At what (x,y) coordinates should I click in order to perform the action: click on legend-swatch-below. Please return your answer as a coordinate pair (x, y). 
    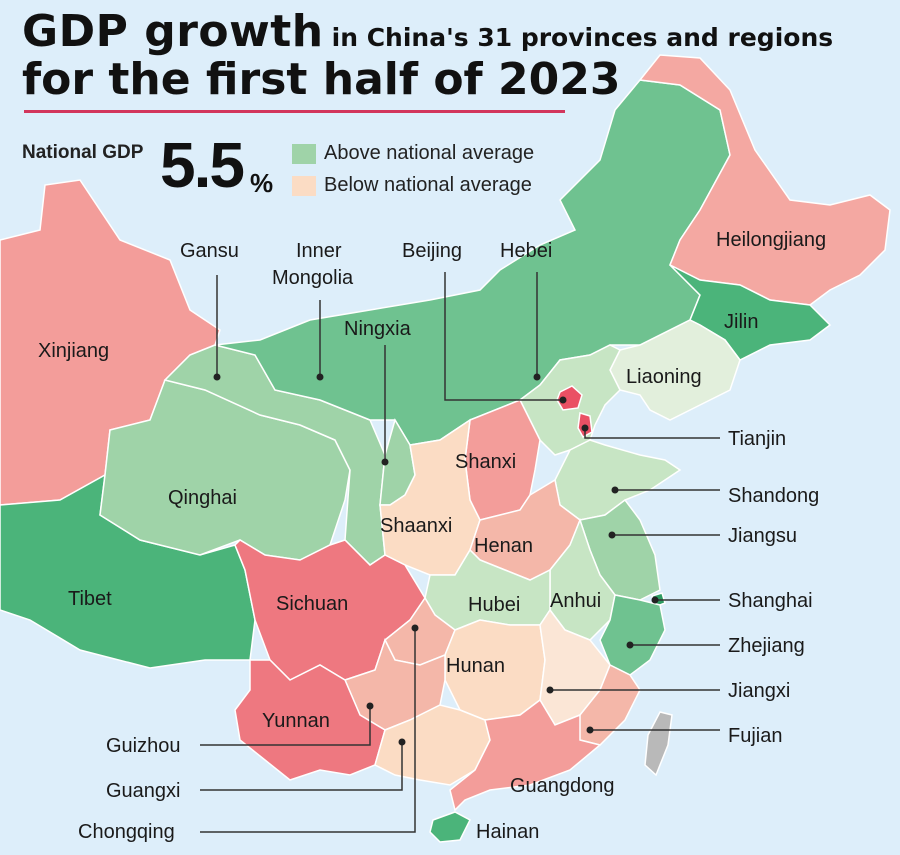
    Looking at the image, I should click on (304, 186).